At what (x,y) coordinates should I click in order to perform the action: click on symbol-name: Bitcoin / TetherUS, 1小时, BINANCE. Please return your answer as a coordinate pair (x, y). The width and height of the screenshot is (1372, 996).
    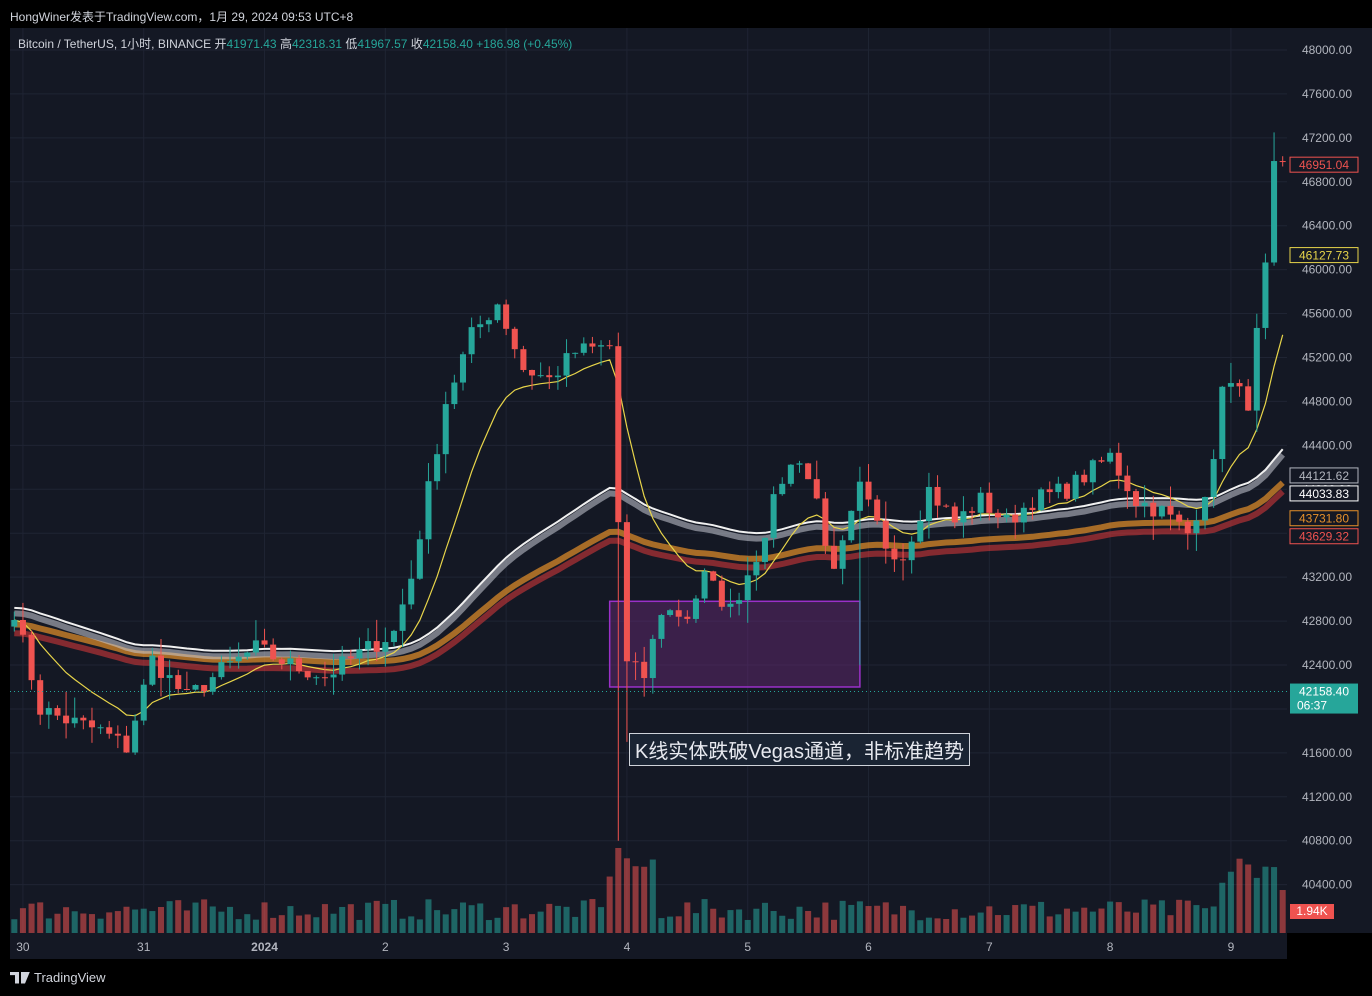
    Looking at the image, I should click on (115, 44).